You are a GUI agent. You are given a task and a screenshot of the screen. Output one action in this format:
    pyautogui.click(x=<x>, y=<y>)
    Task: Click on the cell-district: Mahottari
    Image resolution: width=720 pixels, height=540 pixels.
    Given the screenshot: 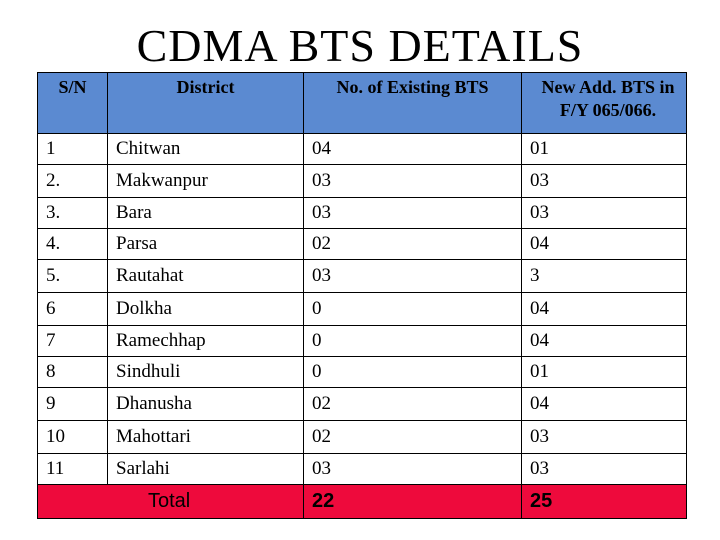 What is the action you would take?
    pyautogui.click(x=205, y=437)
    